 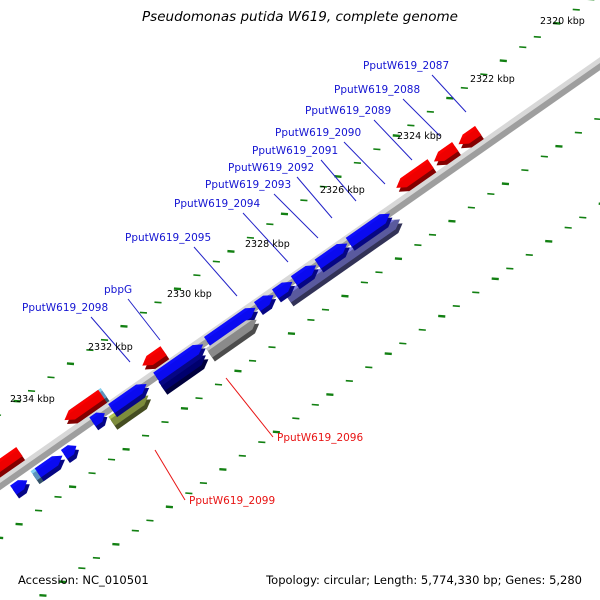 What do you see at coordinates (232, 501) in the screenshot?
I see `gene-label: PputW619_2099` at bounding box center [232, 501].